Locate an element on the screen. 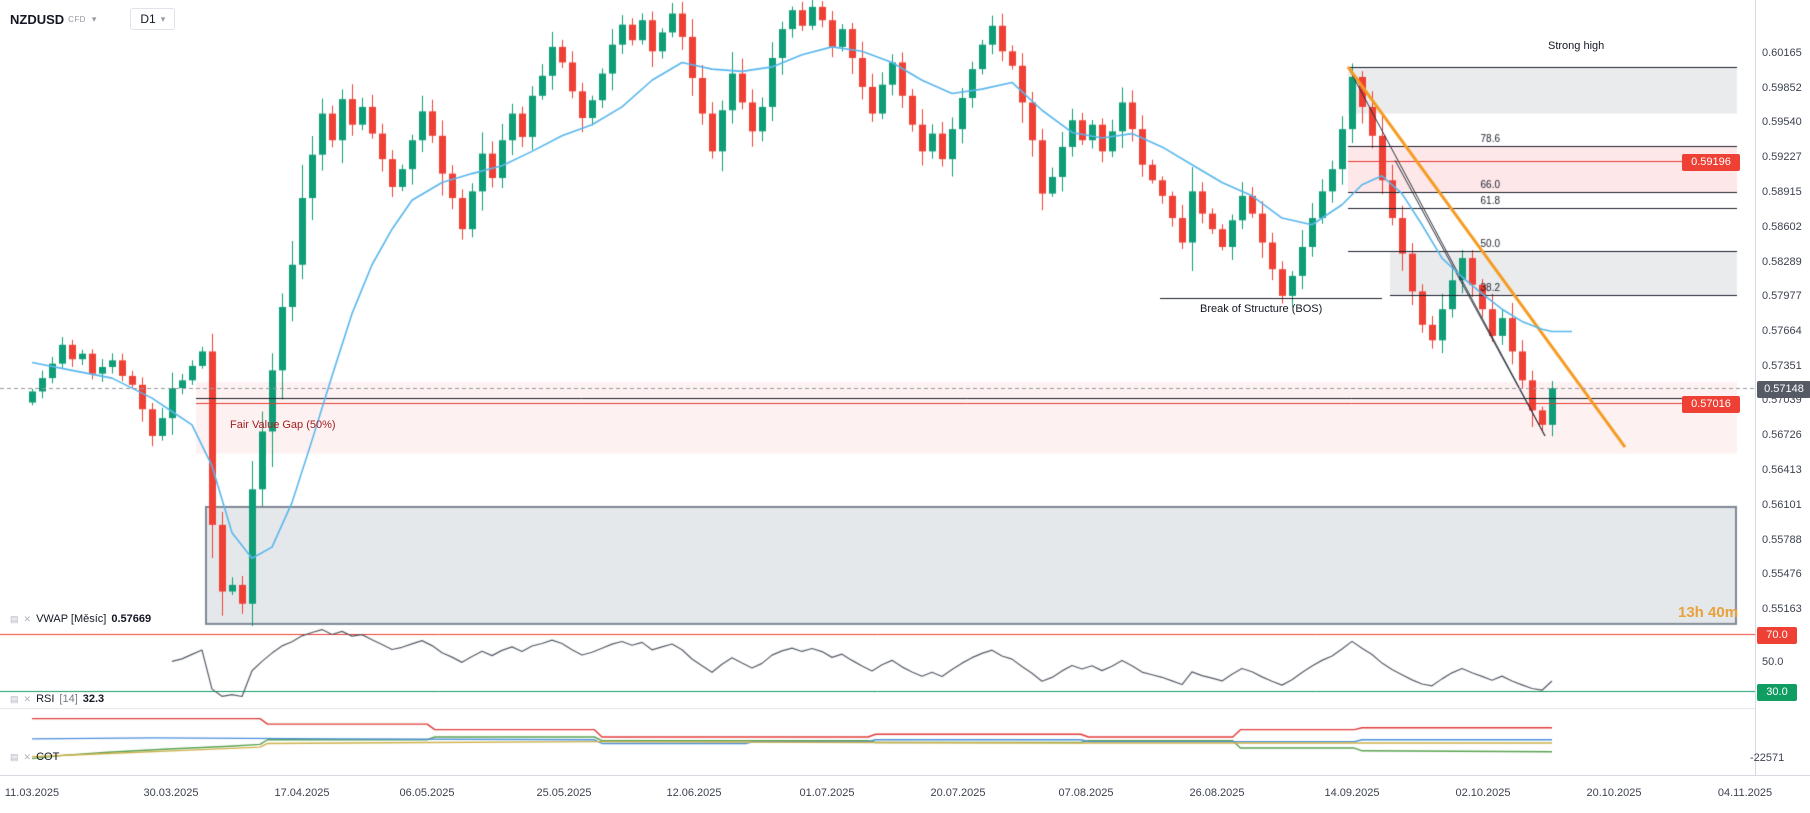 The width and height of the screenshot is (1810, 813). bar-close-countdown: 13h 40m is located at coordinates (1708, 612).